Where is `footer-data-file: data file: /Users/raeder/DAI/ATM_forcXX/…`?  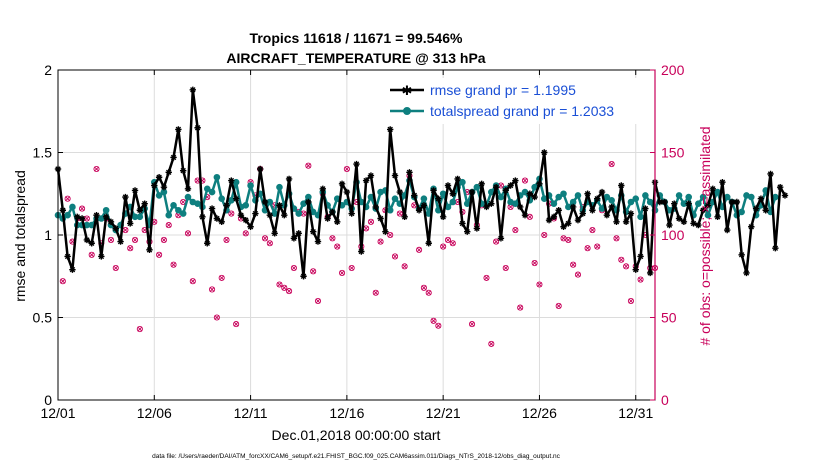 footer-data-file: data file: /Users/raeder/DAI/ATM_forcXX/… is located at coordinates (356, 456).